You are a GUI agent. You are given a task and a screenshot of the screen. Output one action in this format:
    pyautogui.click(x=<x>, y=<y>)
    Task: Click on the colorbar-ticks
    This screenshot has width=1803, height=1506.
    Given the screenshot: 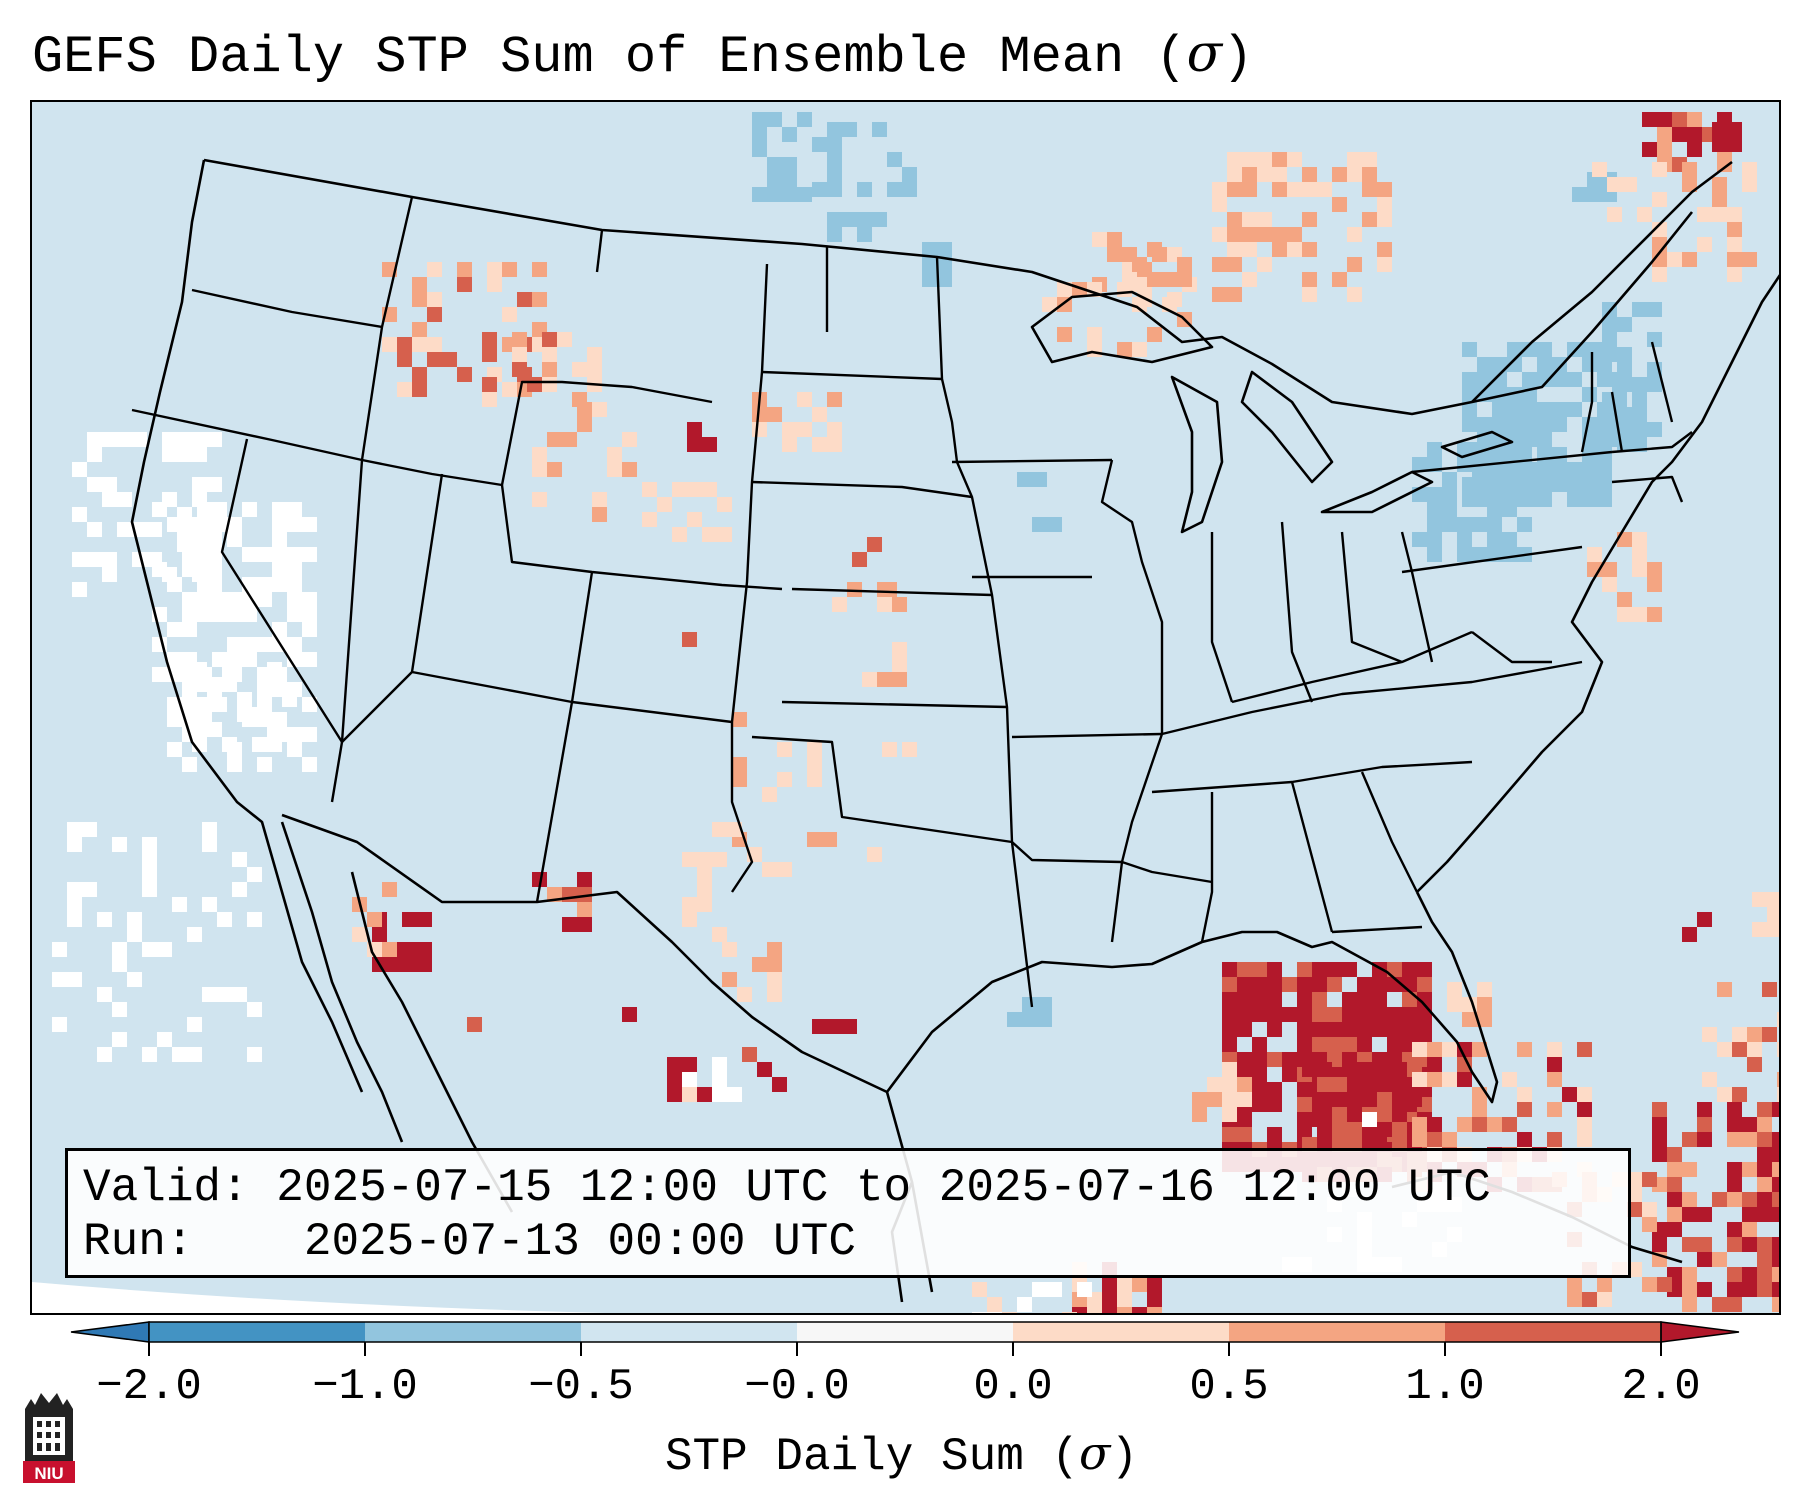 What is the action you would take?
    pyautogui.click(x=905, y=1349)
    